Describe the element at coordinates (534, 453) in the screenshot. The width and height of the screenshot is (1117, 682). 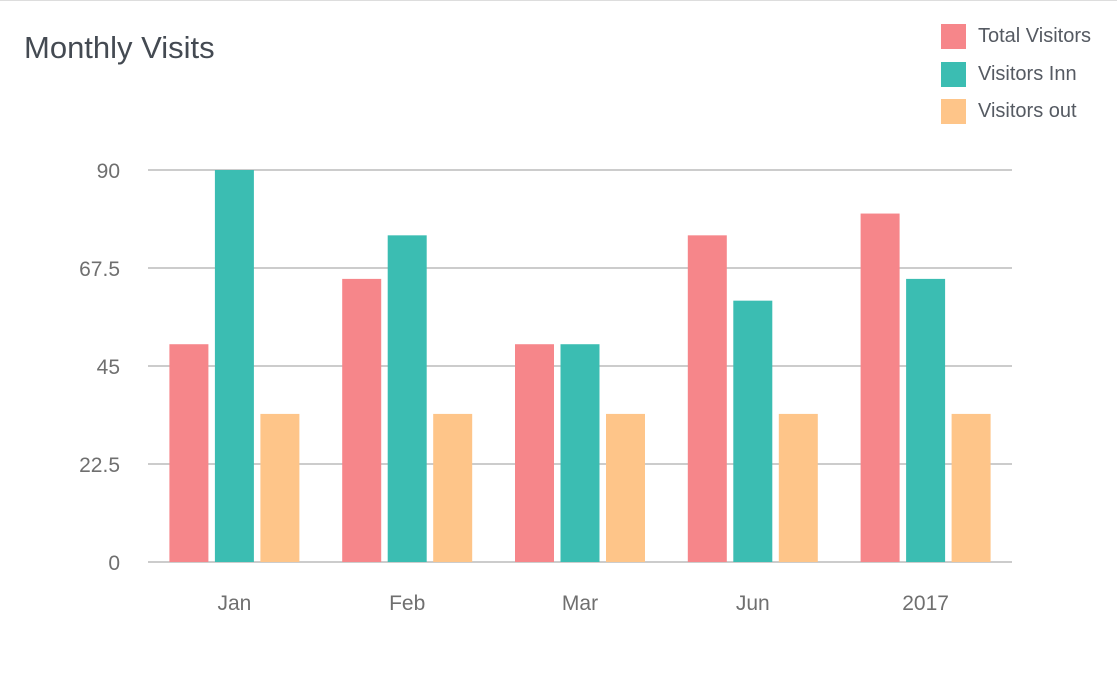
I see `bar-total-visitors-mar` at that location.